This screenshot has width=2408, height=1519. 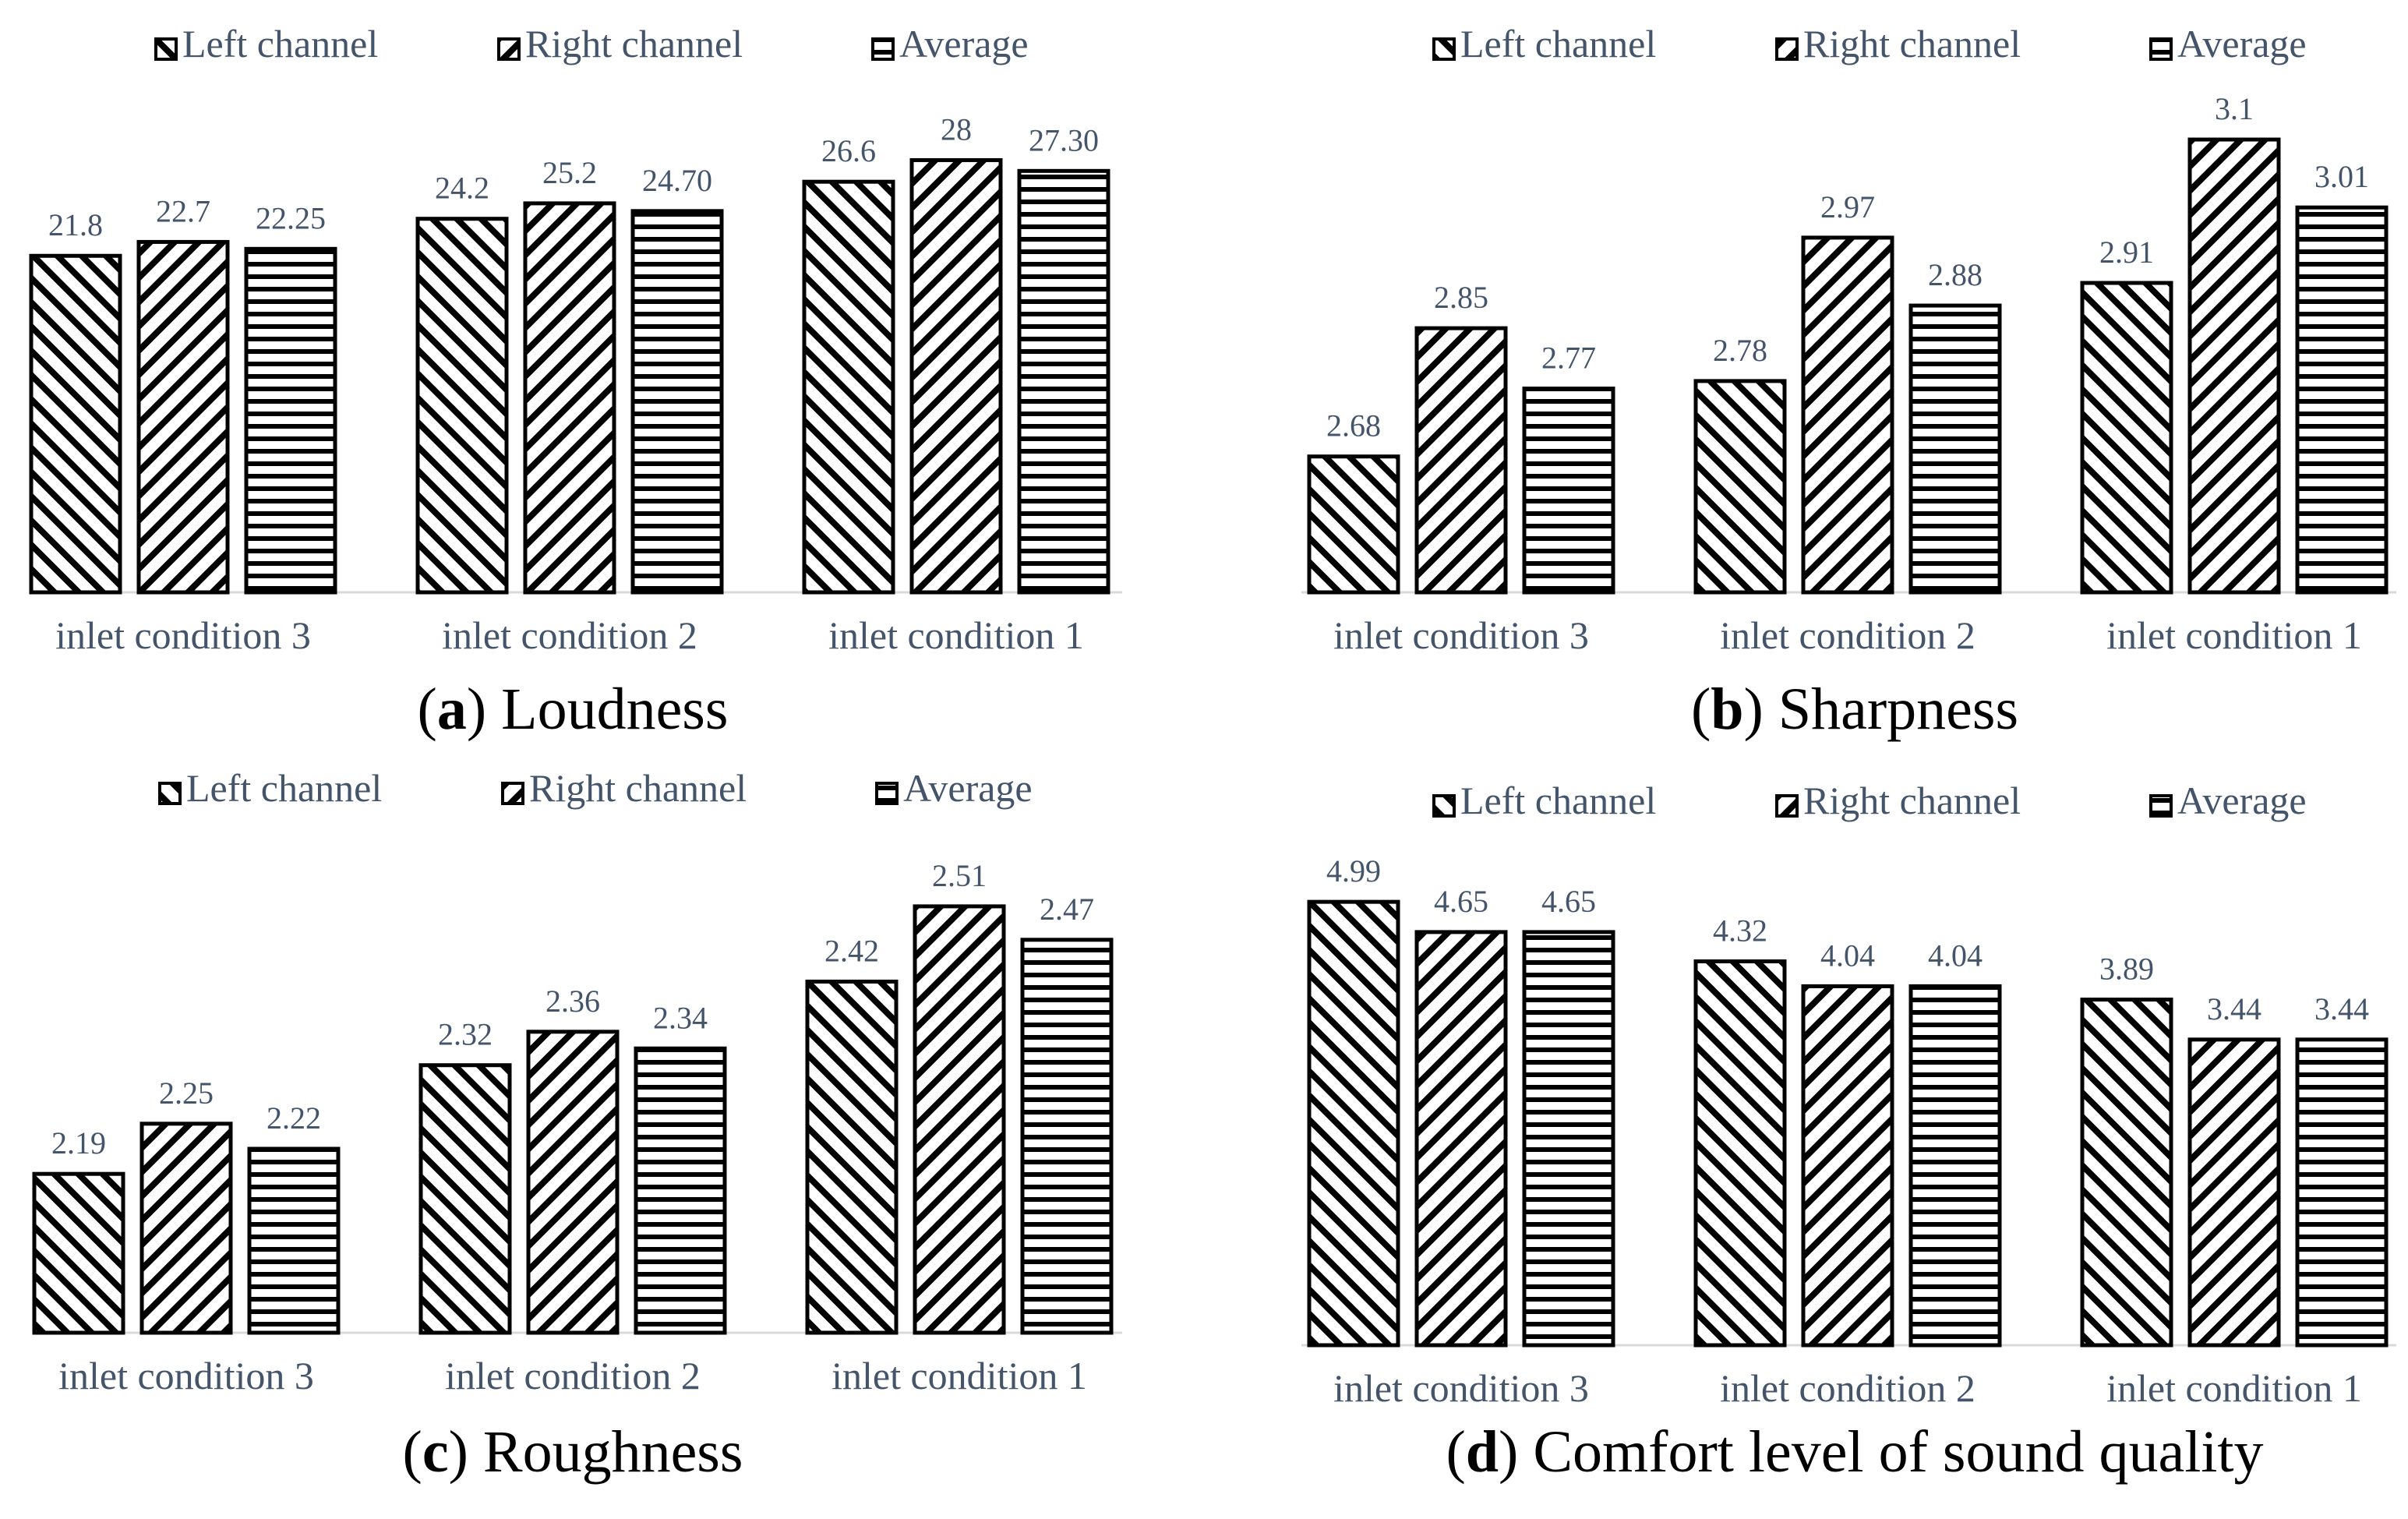 What do you see at coordinates (1353, 524) in the screenshot?
I see `bar-b-inlet-condition-3-left-channel` at bounding box center [1353, 524].